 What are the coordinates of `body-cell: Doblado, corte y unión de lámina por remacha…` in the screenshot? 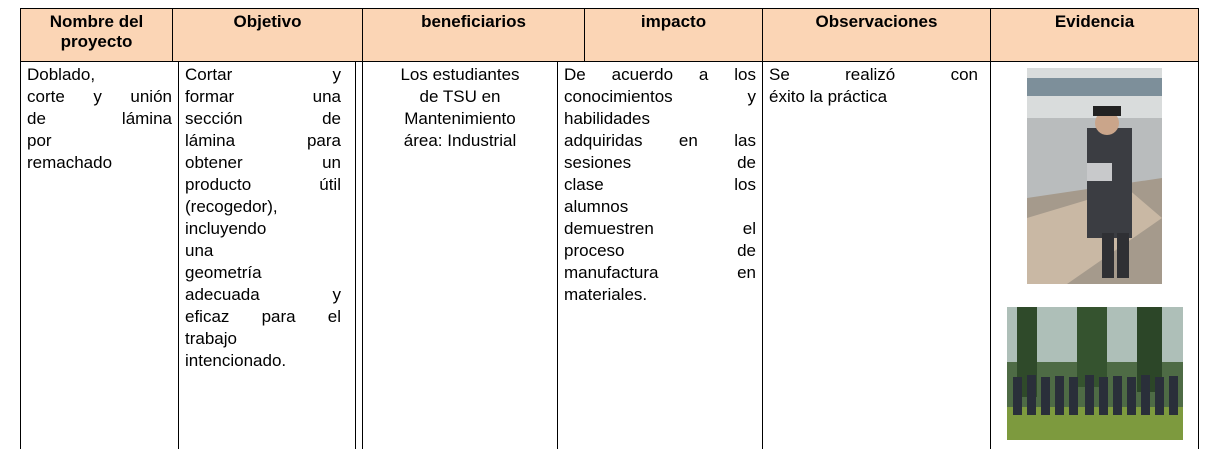 It's located at (99, 255).